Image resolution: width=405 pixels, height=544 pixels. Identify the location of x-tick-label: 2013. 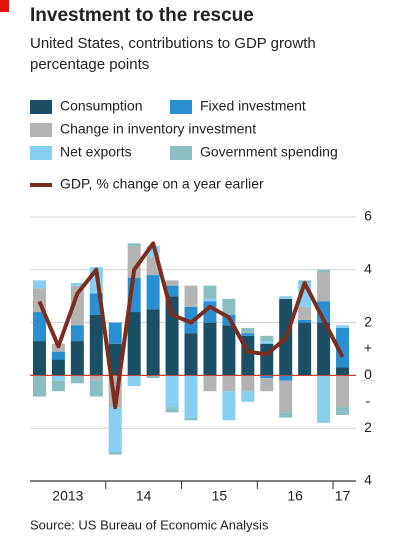
(67, 496).